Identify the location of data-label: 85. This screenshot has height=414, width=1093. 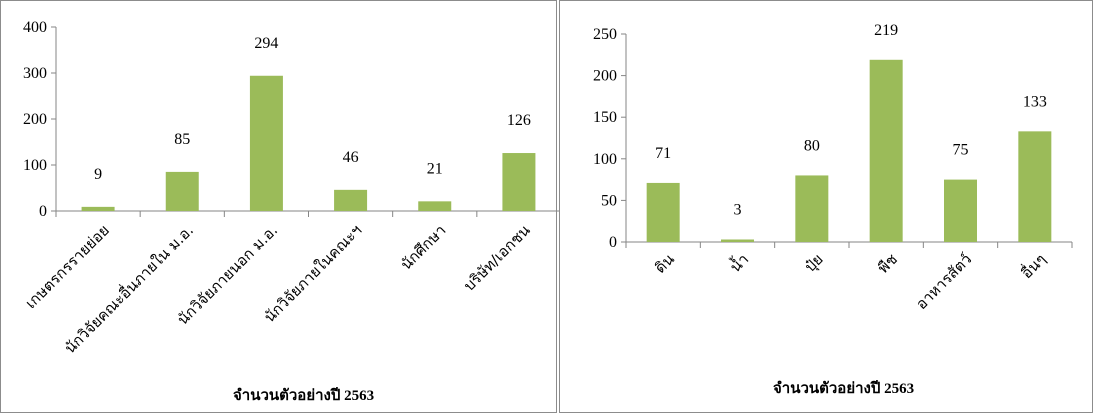
(182, 139).